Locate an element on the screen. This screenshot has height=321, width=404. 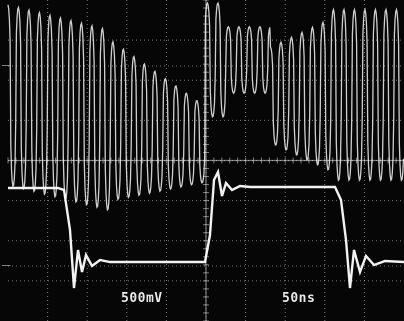
time-per-div-readout: 50ns is located at coordinates (299, 298).